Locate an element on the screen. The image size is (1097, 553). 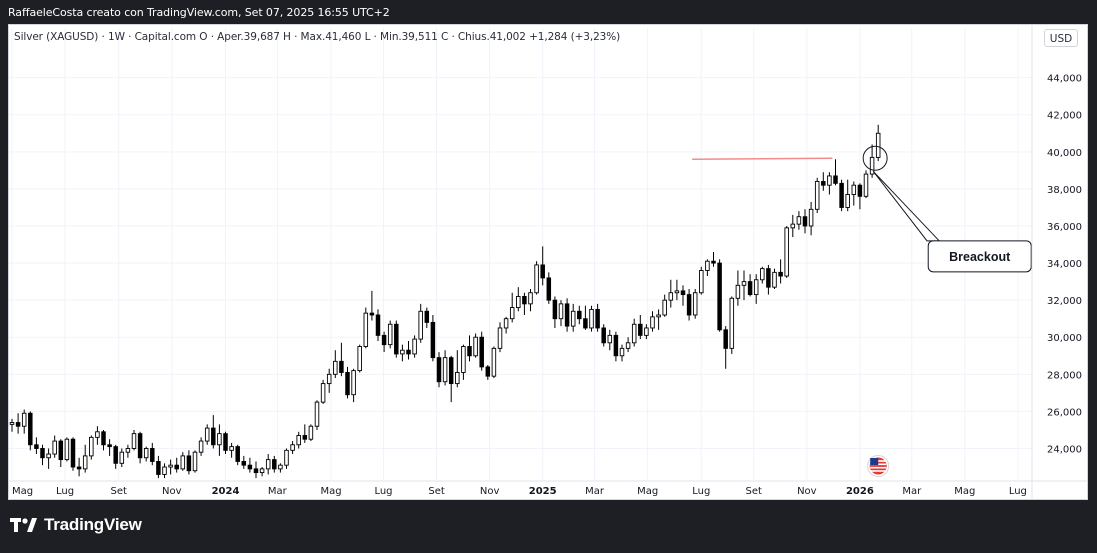
x-tick-label: Mag is located at coordinates (330, 491).